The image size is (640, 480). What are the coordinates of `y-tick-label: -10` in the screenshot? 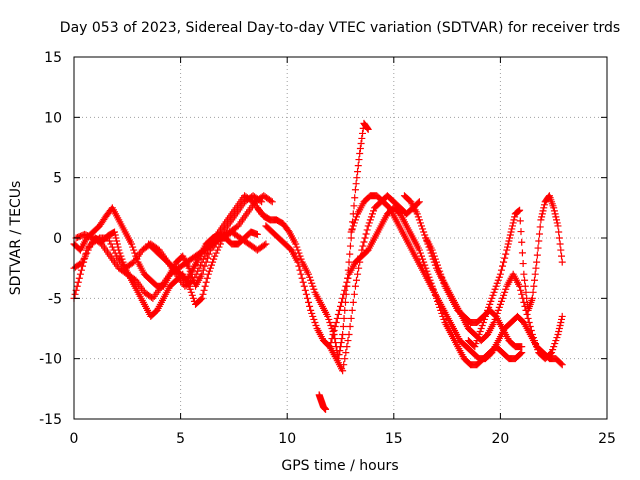 It's located at (50, 360).